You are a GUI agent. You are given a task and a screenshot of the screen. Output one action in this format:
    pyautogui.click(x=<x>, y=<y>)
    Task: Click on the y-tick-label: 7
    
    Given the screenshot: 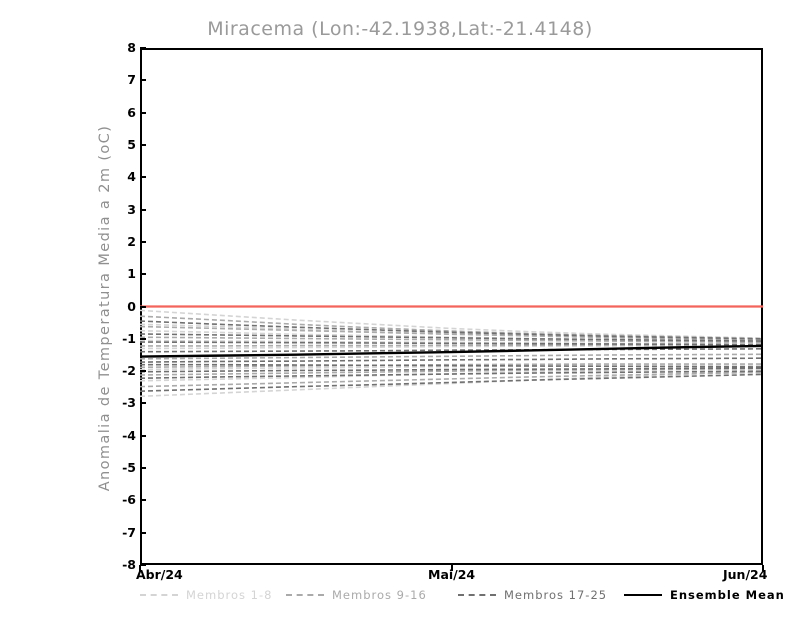 What is the action you would take?
    pyautogui.click(x=131, y=80)
    